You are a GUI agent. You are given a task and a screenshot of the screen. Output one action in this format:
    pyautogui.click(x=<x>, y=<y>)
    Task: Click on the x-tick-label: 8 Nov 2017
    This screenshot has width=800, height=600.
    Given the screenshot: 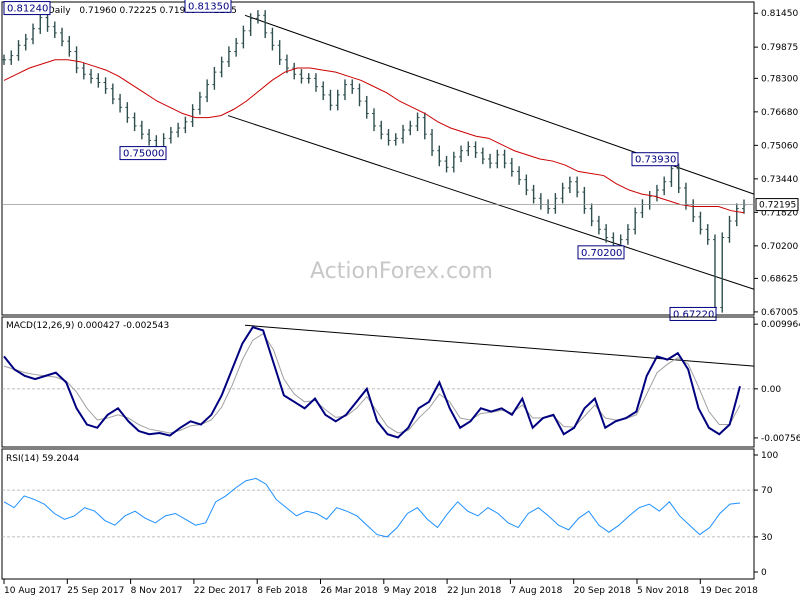 What is the action you would take?
    pyautogui.click(x=157, y=591)
    